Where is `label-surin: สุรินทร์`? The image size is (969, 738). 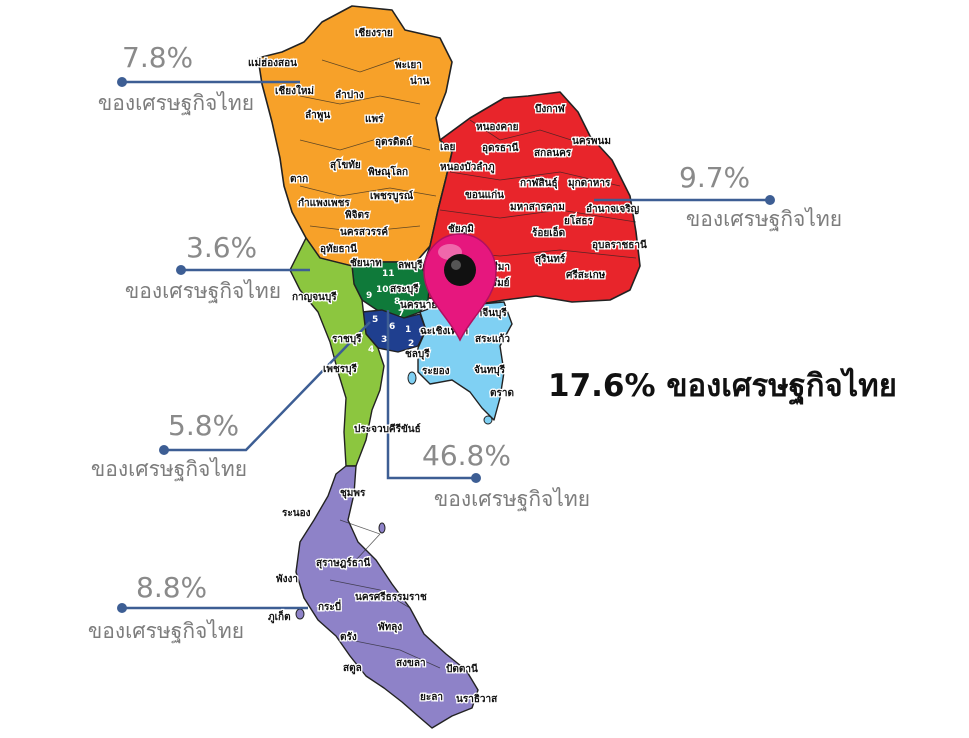 label-surin: สุรินทร์ is located at coordinates (550, 259).